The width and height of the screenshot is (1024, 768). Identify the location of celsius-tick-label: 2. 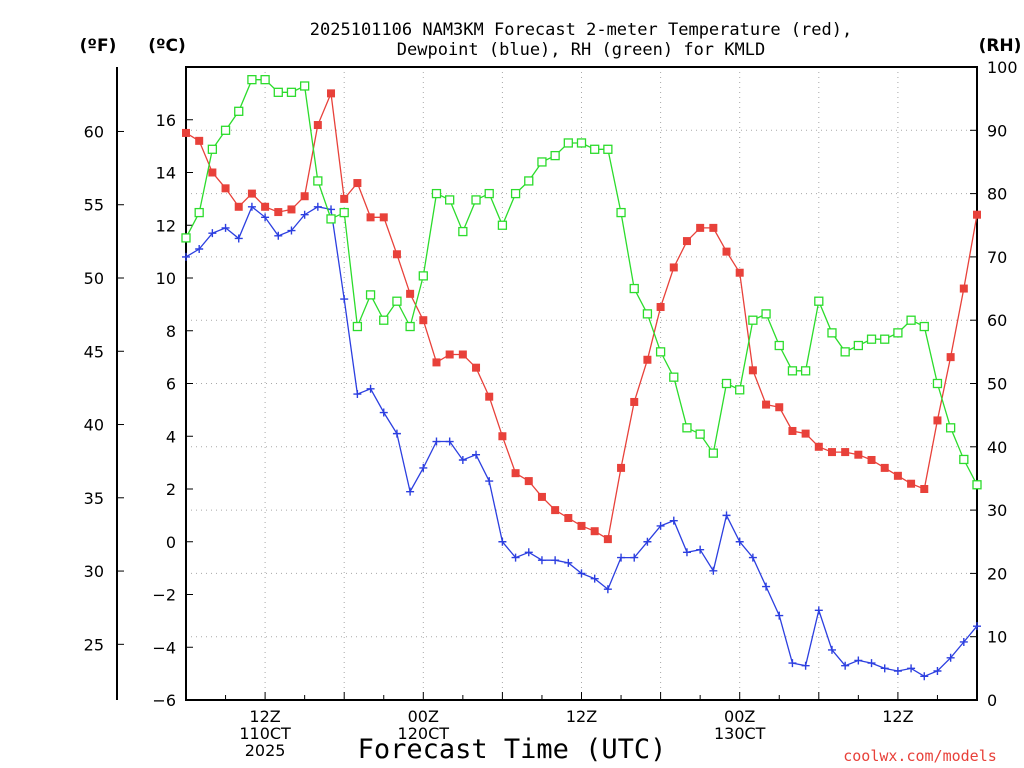
(171, 489).